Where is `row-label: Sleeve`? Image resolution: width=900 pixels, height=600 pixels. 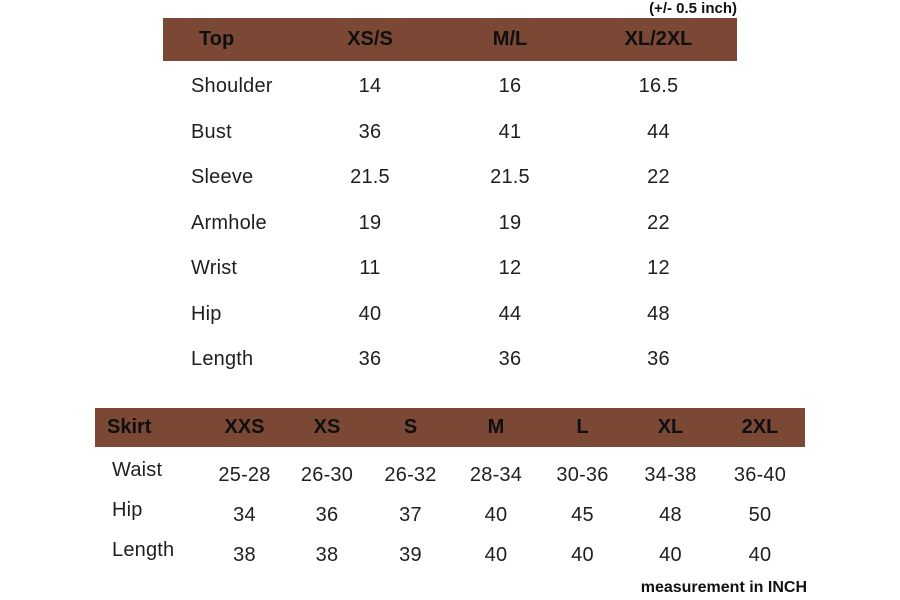 row-label: Sleeve is located at coordinates (222, 177).